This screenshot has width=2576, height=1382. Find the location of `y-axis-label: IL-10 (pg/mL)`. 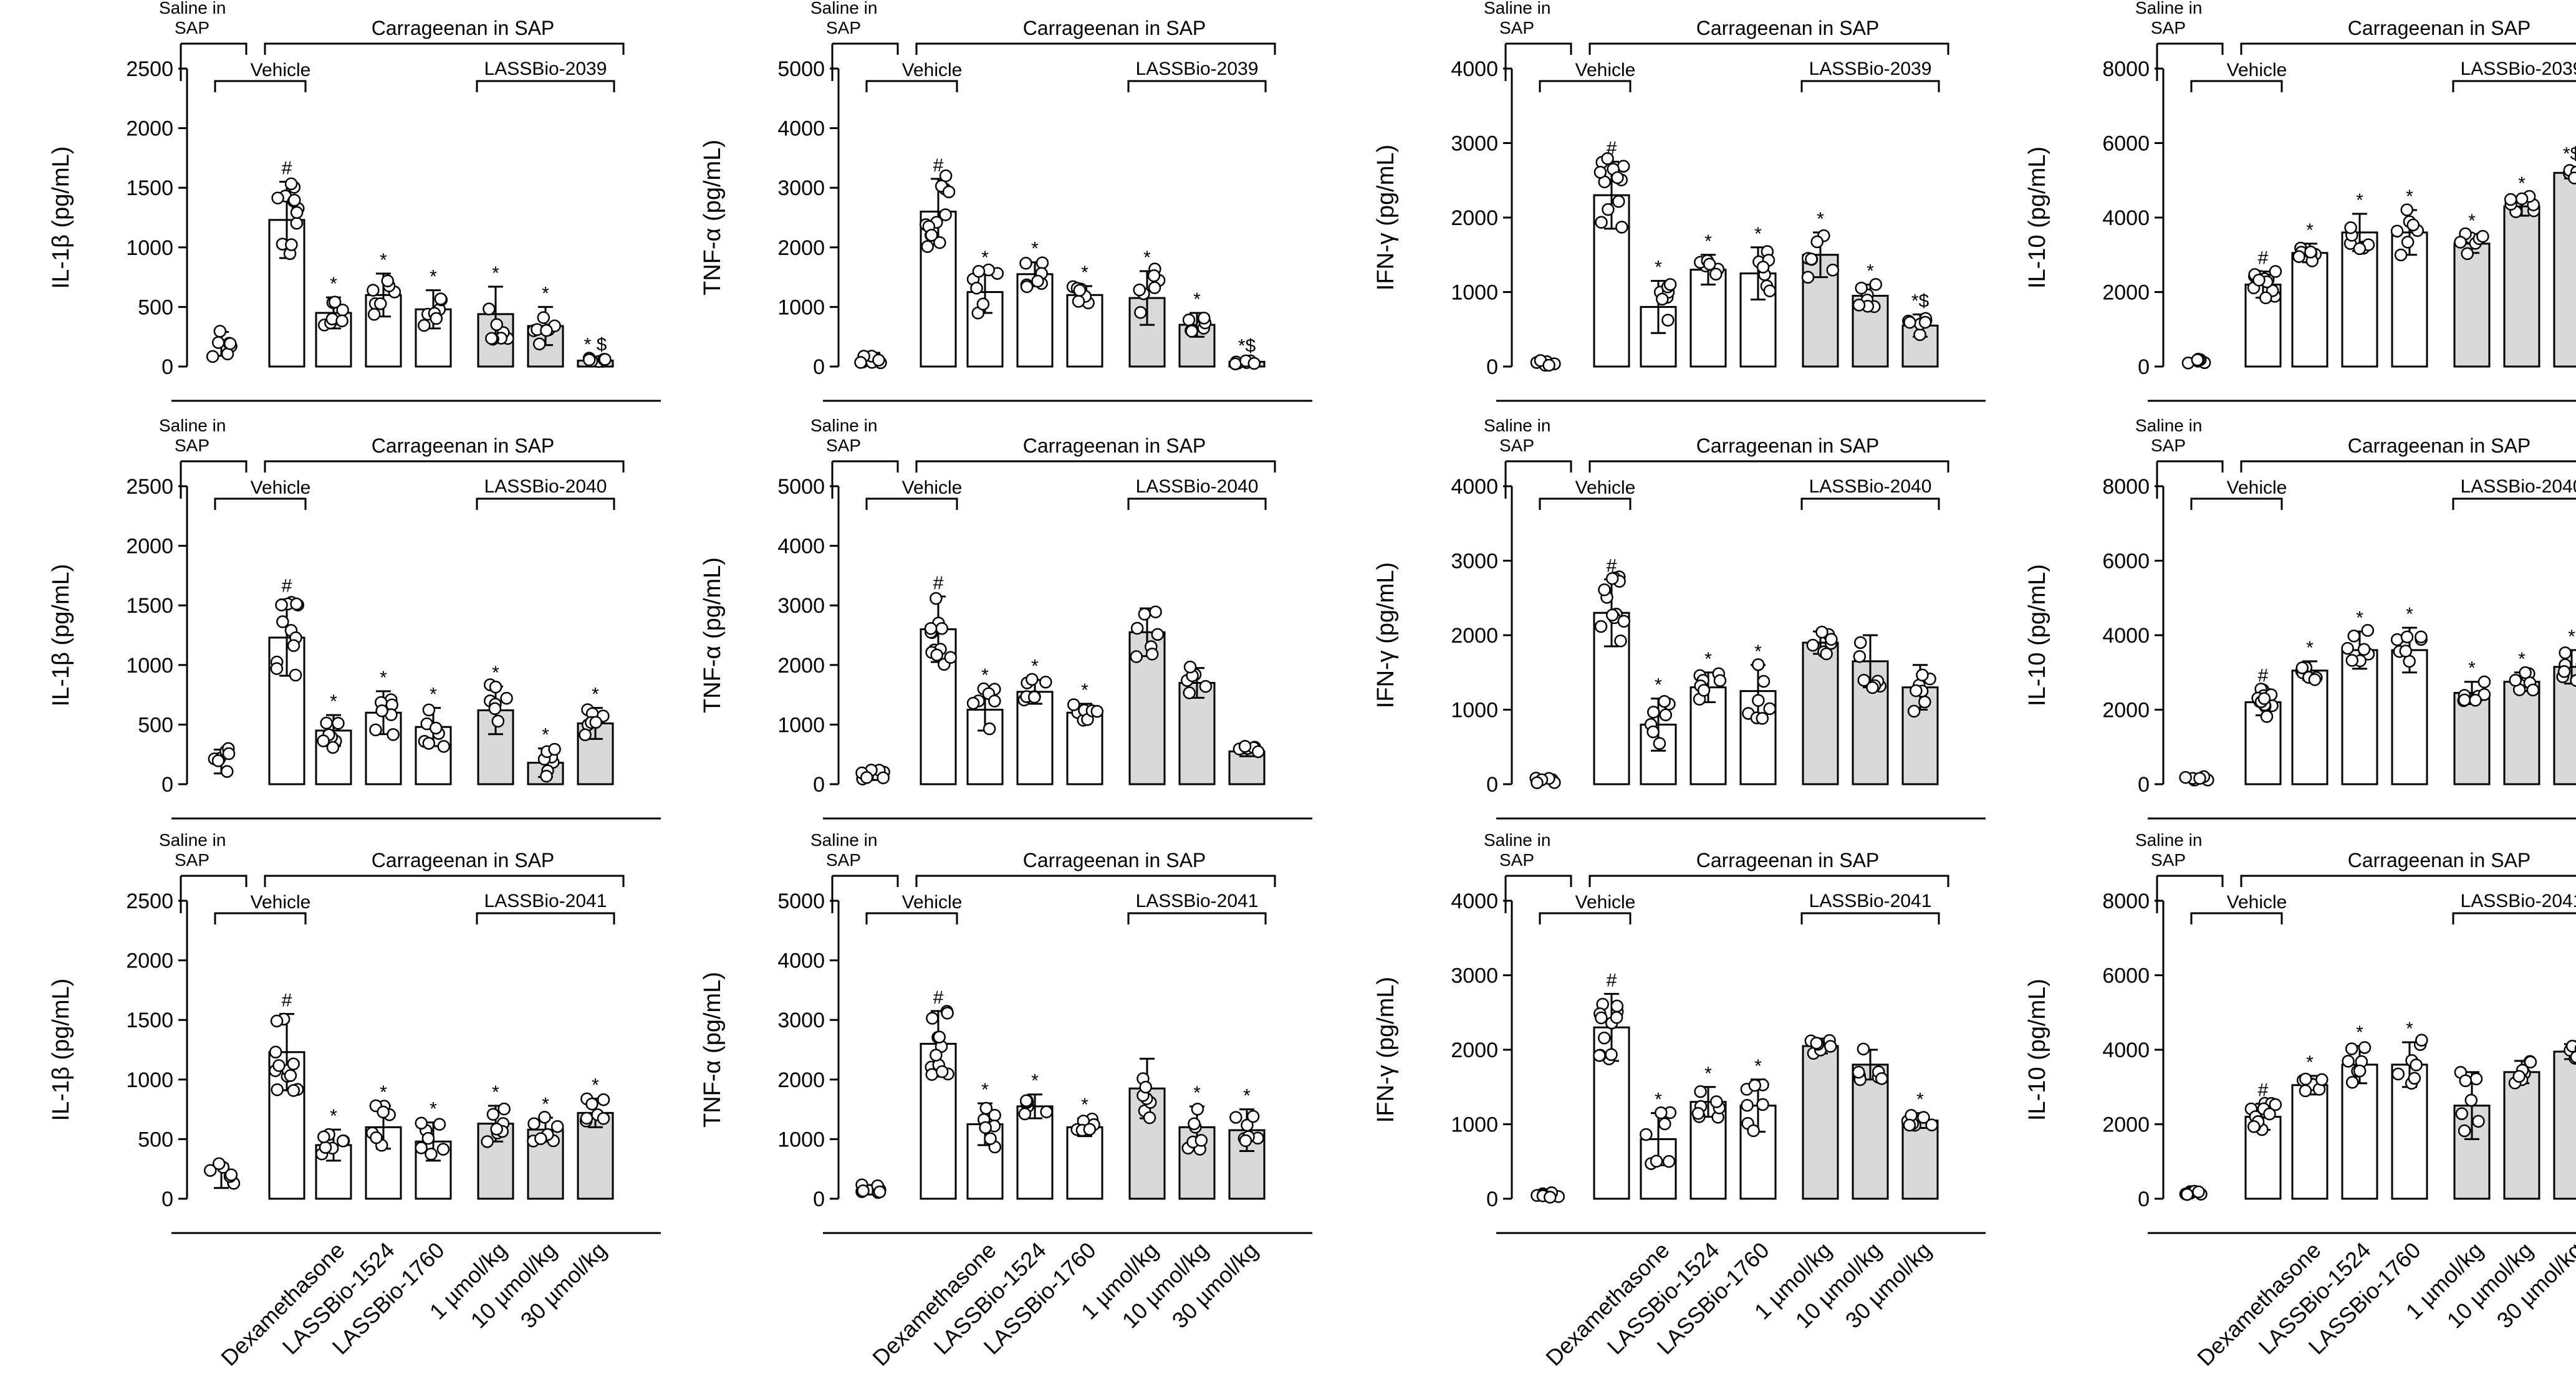

y-axis-label: IL-10 (pg/mL) is located at coordinates (2037, 217).